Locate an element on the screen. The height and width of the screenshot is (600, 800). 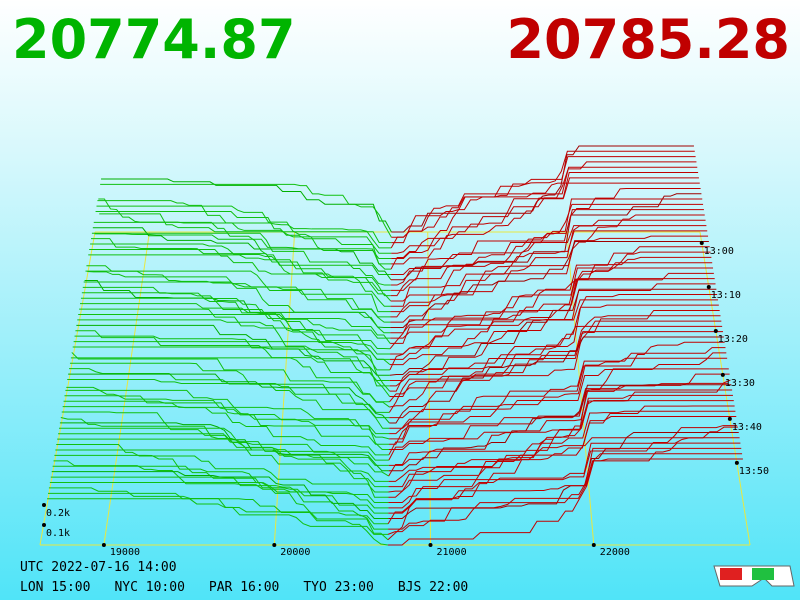
city-time: LON 15:00 is located at coordinates (55, 587).